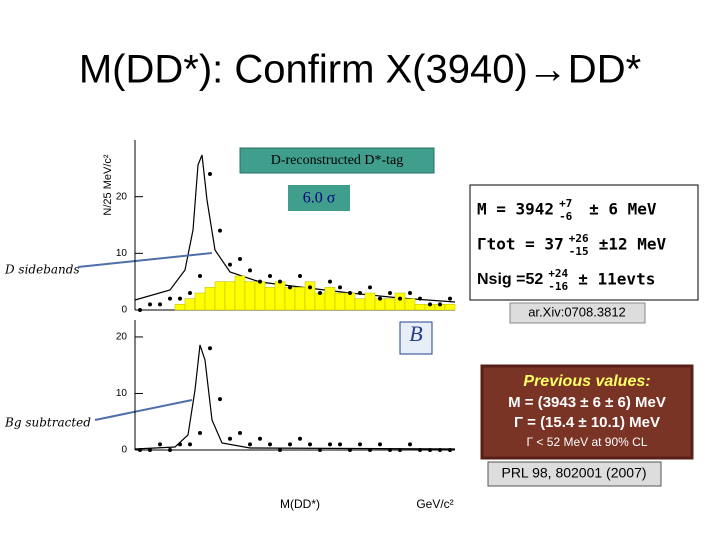 The width and height of the screenshot is (720, 540). What do you see at coordinates (42, 270) in the screenshot?
I see `sidebands-label: D sidebands` at bounding box center [42, 270].